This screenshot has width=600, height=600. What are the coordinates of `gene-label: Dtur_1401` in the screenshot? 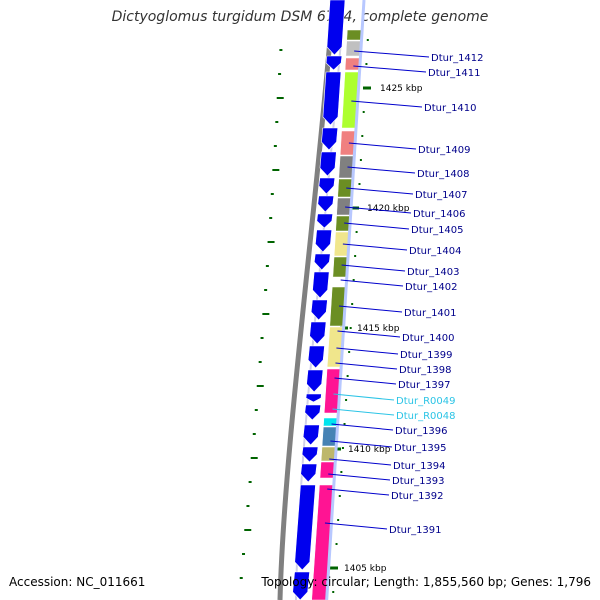 It's located at (430, 313).